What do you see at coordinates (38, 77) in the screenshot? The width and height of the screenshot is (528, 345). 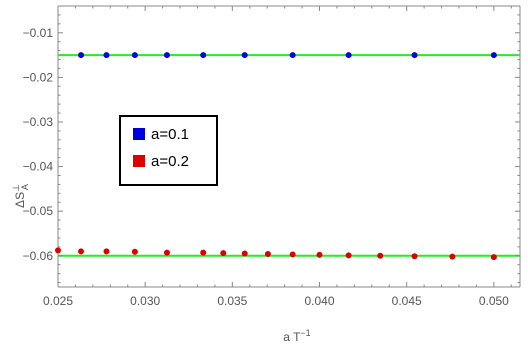 I see `y-tick-label: −0.02` at bounding box center [38, 77].